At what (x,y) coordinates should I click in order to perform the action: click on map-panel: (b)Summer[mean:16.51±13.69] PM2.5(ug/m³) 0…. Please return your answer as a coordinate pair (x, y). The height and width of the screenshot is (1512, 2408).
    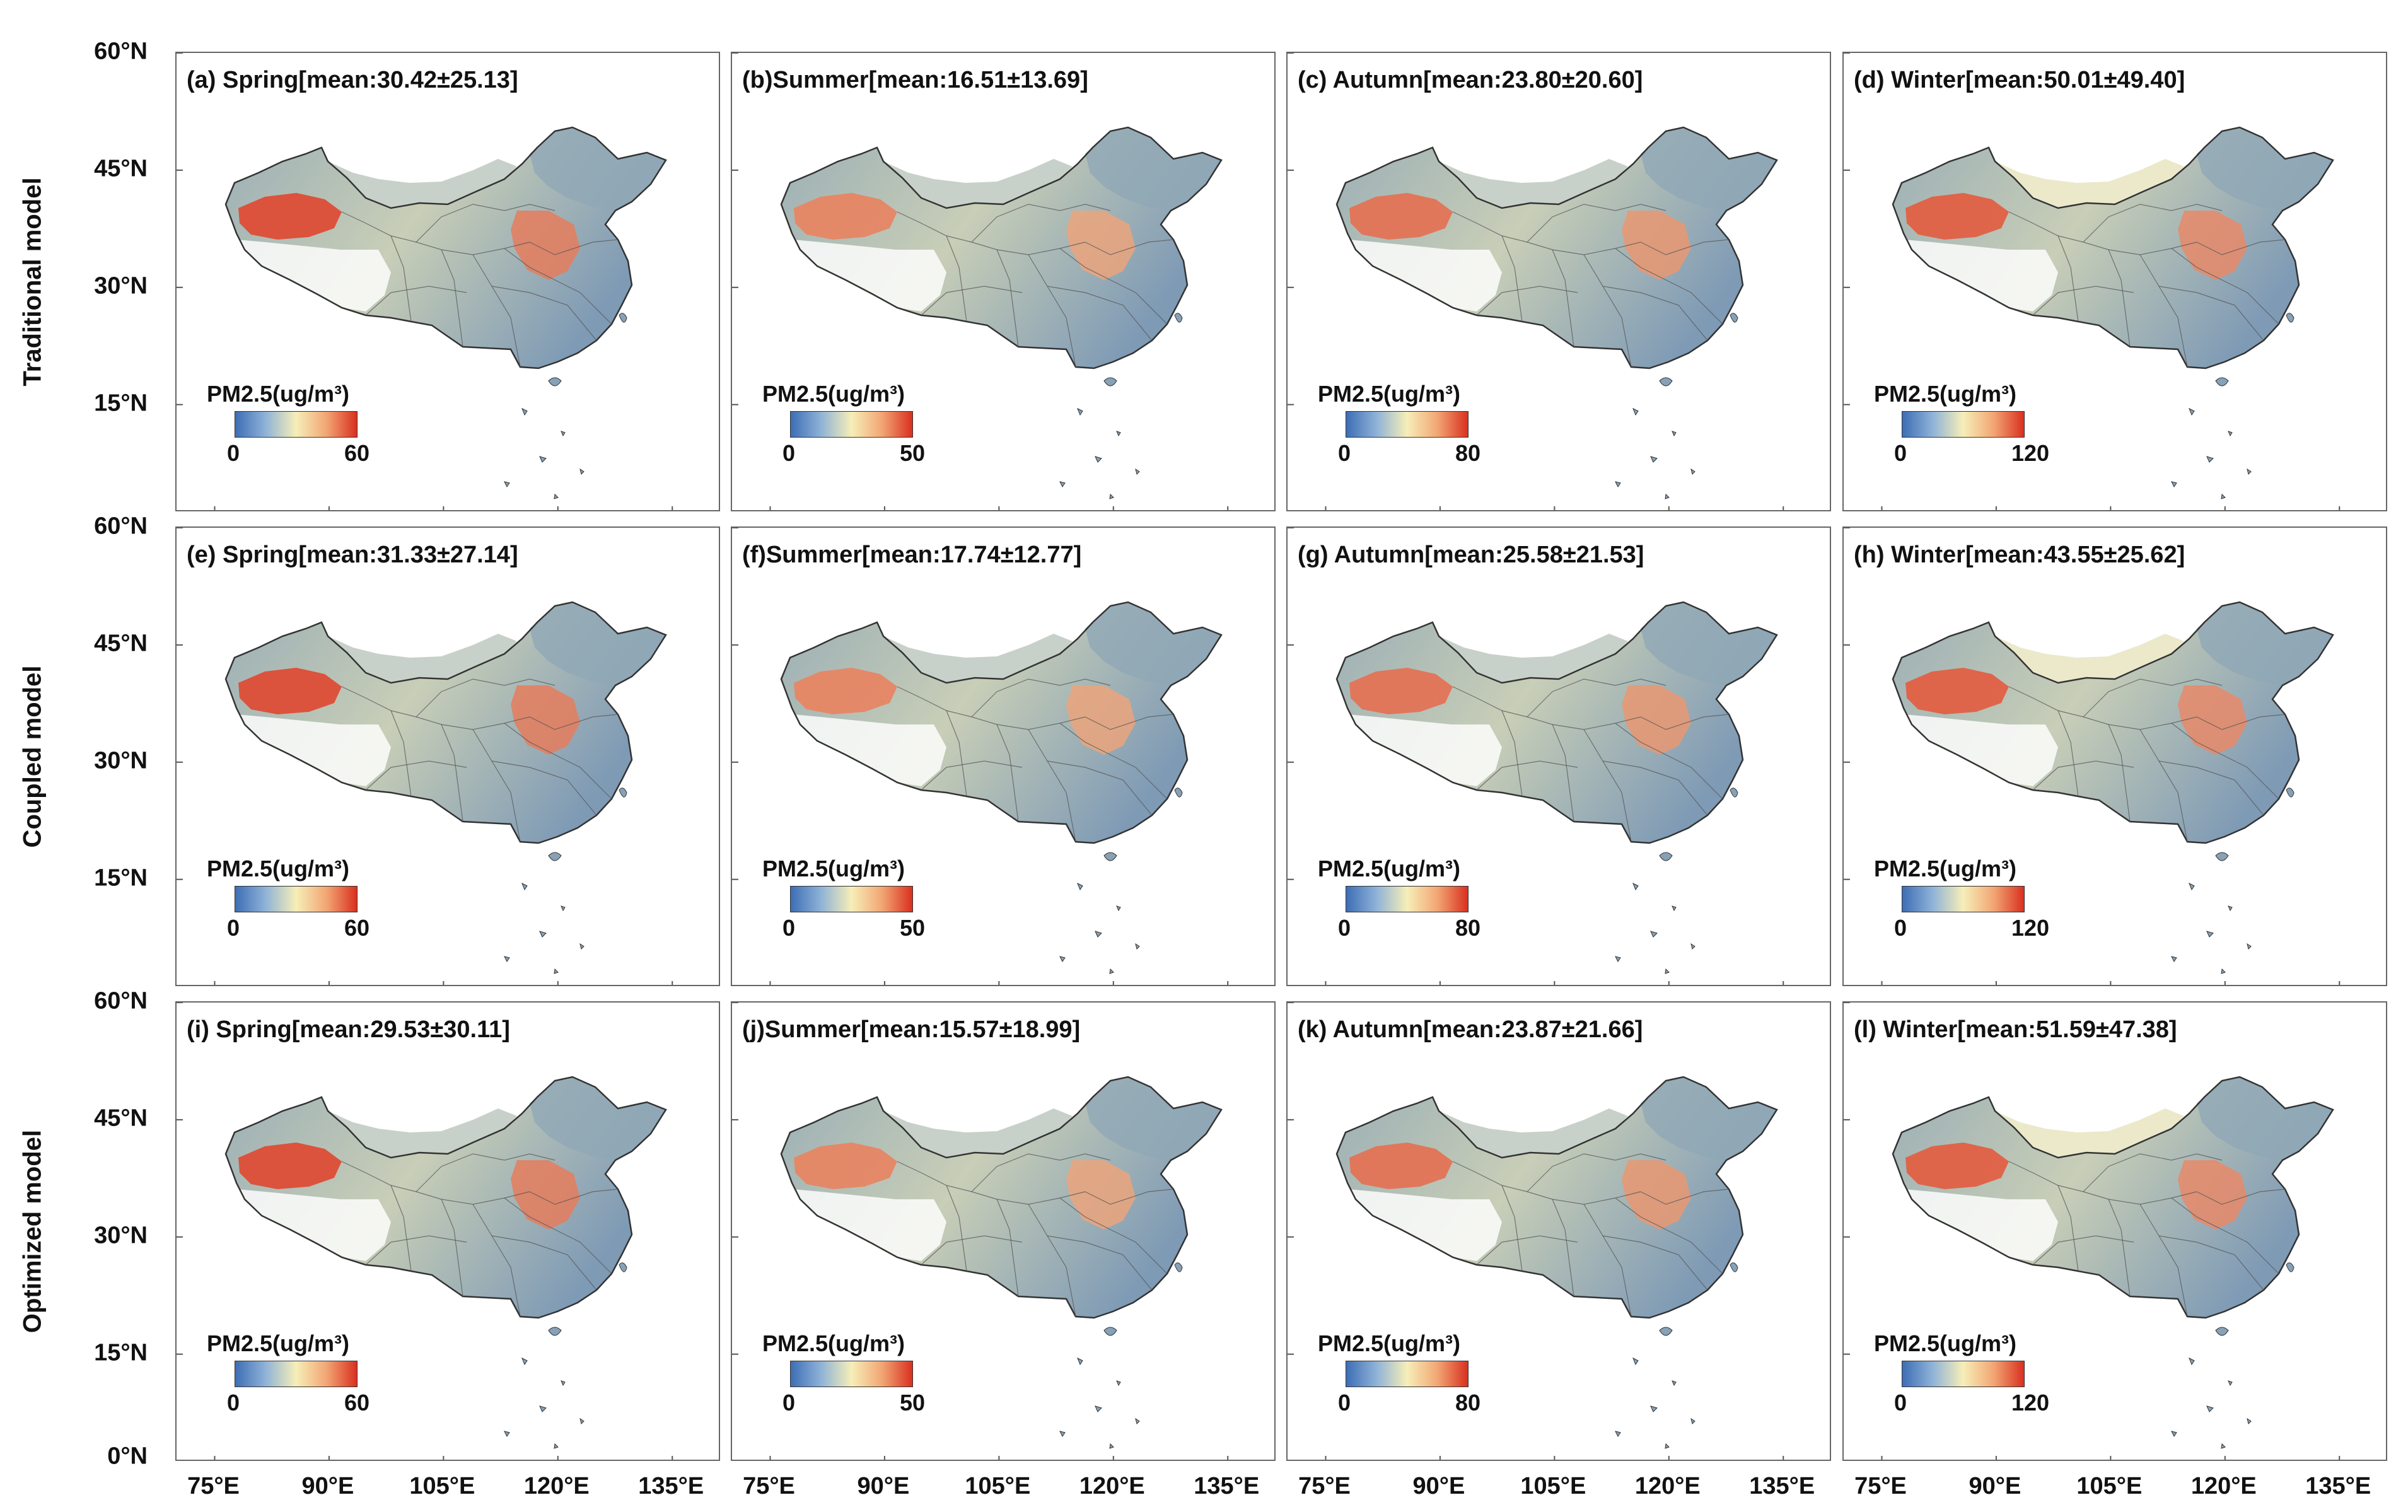
    Looking at the image, I should click on (1003, 281).